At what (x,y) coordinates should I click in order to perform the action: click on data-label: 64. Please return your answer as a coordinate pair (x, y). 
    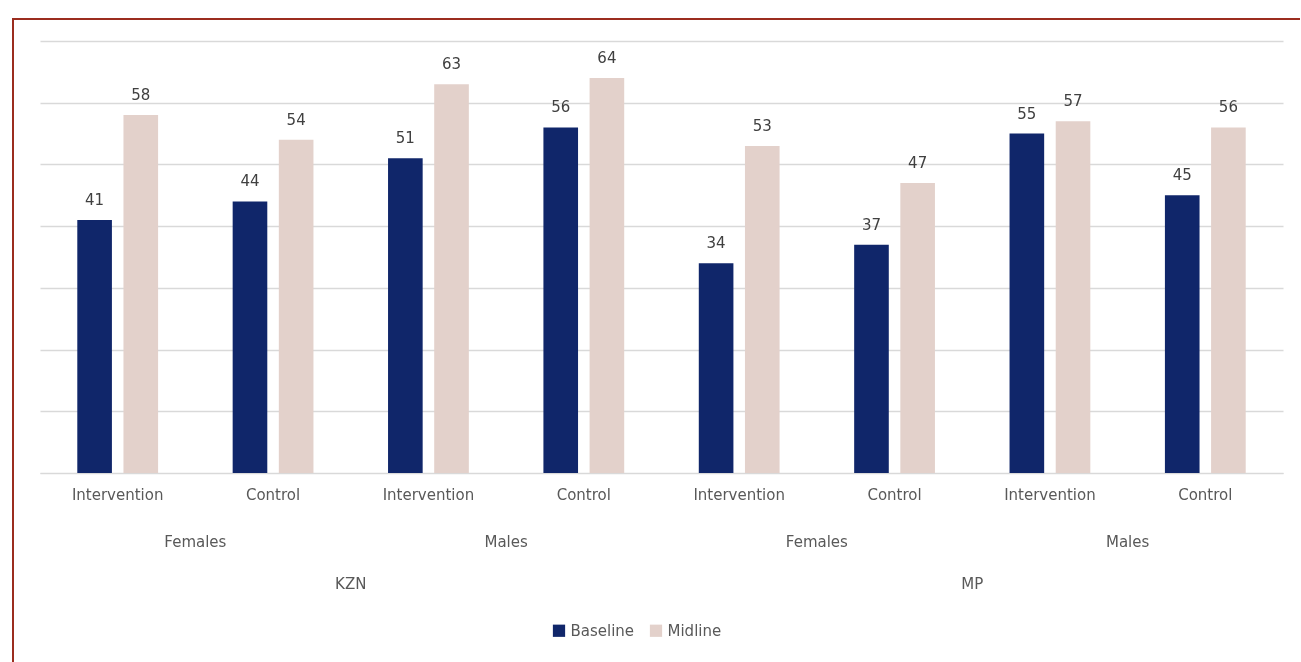
    Looking at the image, I should click on (607, 58).